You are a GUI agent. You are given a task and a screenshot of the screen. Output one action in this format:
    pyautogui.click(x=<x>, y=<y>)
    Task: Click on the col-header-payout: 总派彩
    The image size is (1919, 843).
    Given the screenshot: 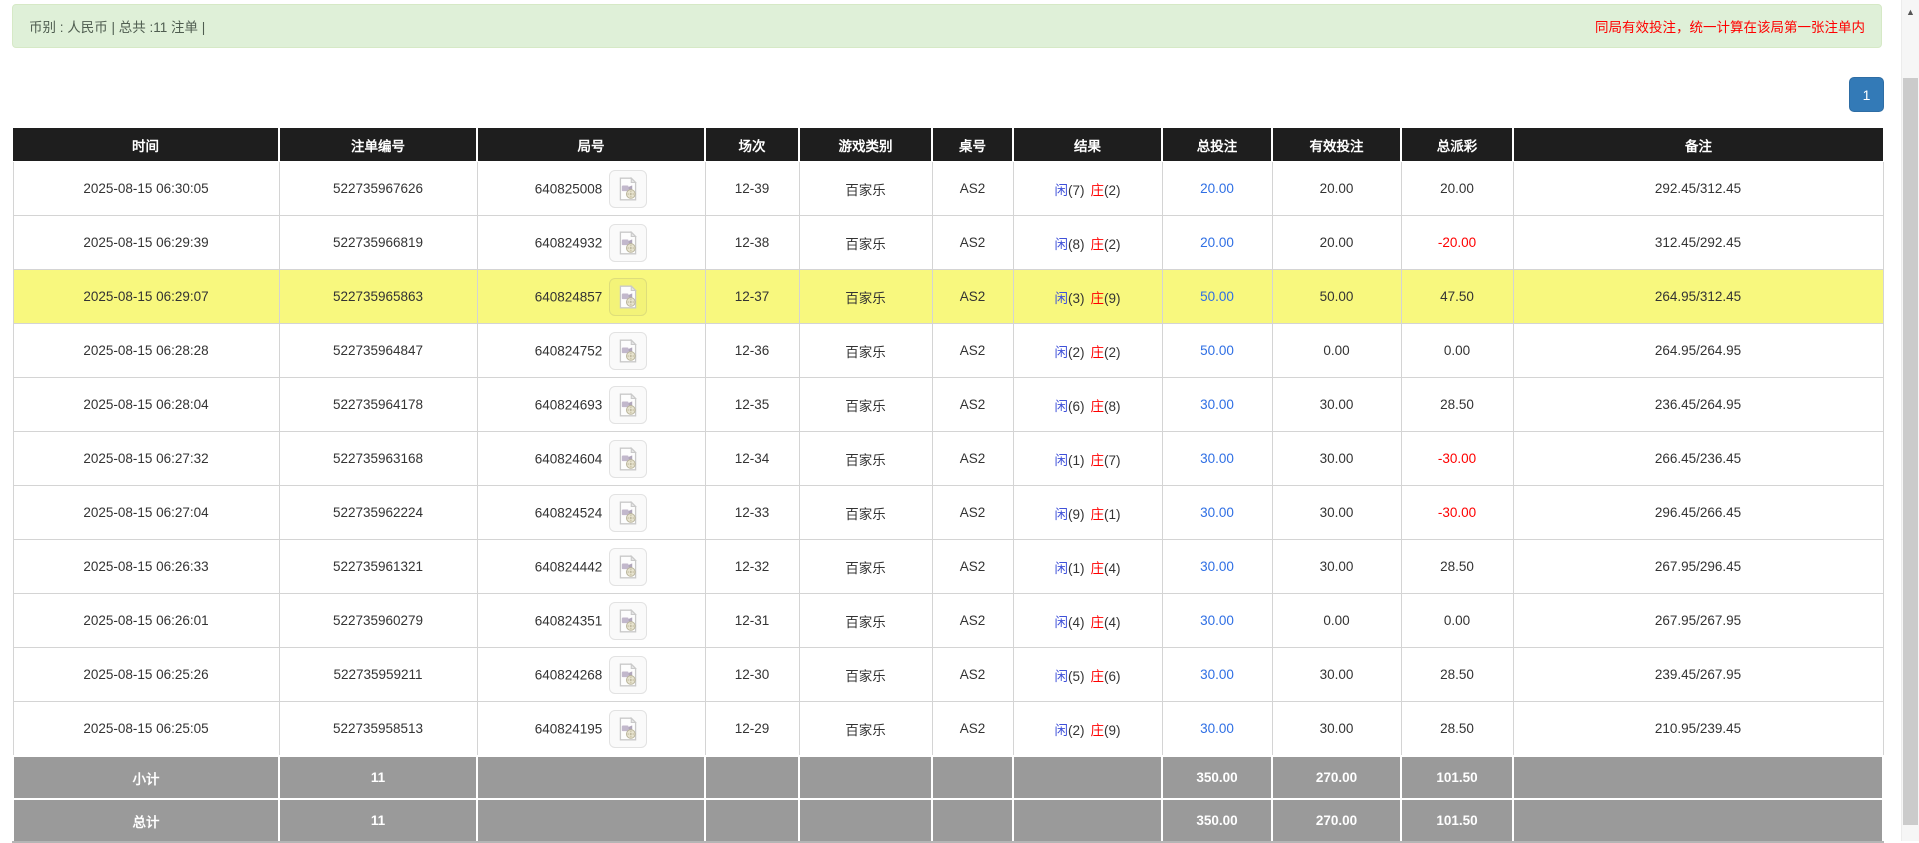 What is the action you would take?
    pyautogui.click(x=1456, y=145)
    